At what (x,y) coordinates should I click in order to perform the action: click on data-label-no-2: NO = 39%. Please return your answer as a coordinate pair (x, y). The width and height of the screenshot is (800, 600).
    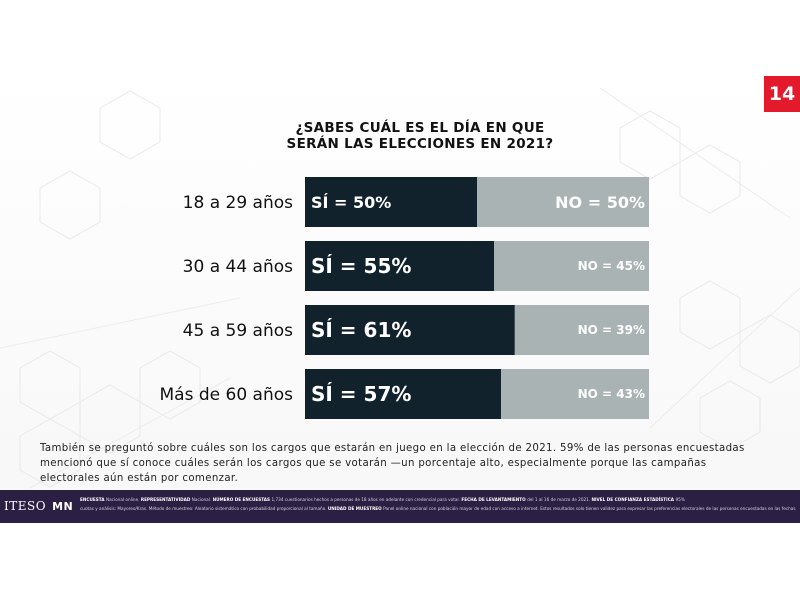
    Looking at the image, I should click on (611, 330).